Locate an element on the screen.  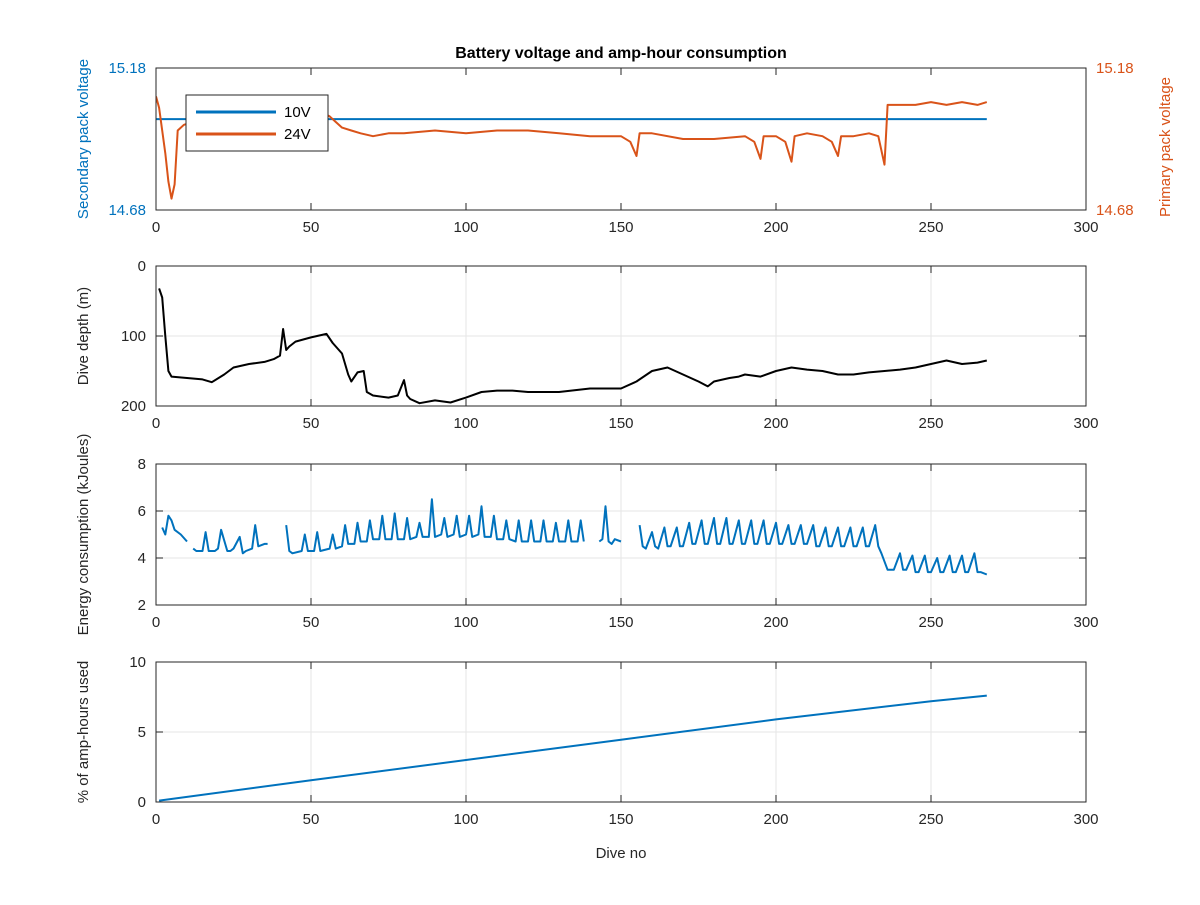
y2-tick-label: 15.18 is located at coordinates (1115, 68).